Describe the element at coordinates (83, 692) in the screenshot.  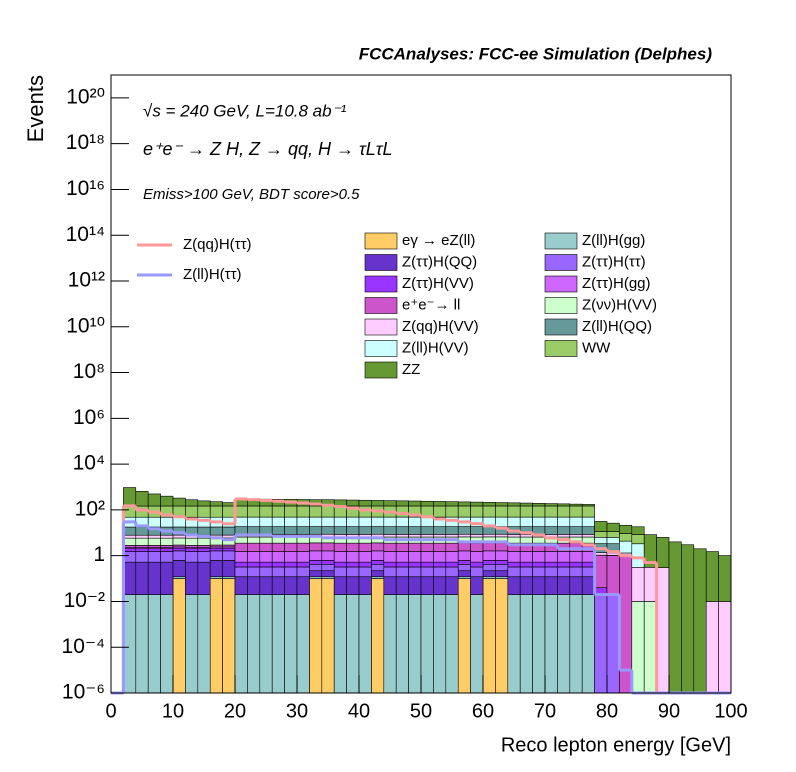
I see `y-tick-label: 10⁻⁶` at that location.